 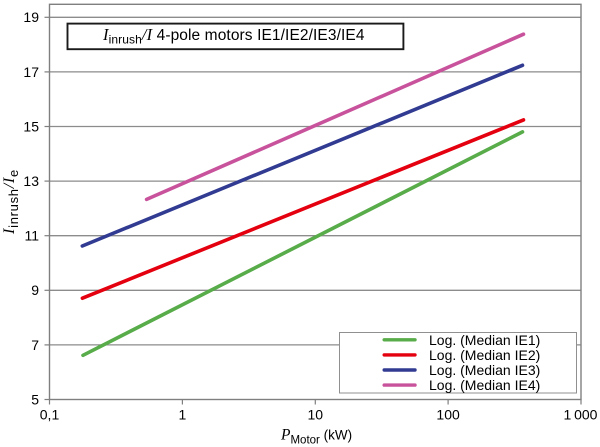 What do you see at coordinates (35, 345) in the screenshot?
I see `svg-text: 7` at bounding box center [35, 345].